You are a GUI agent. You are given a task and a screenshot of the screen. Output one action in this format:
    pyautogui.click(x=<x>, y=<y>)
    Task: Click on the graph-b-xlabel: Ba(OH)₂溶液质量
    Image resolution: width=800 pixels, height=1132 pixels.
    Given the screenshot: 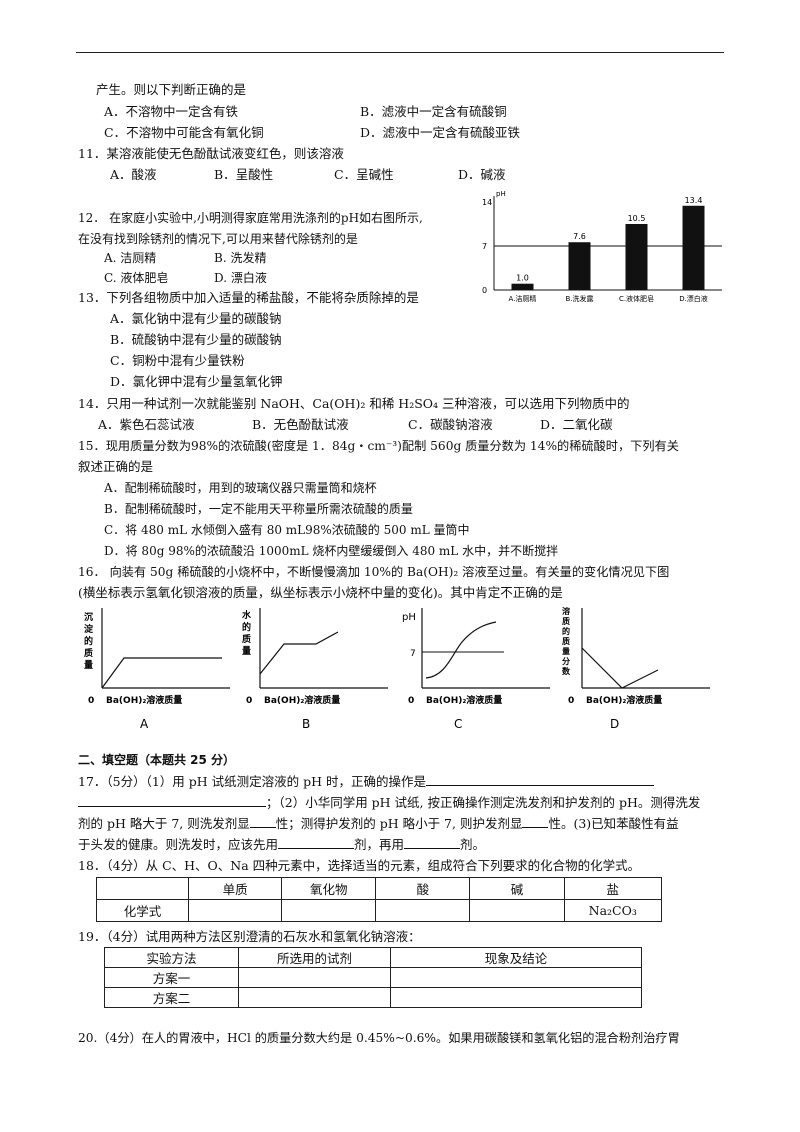 What is the action you would take?
    pyautogui.click(x=302, y=700)
    